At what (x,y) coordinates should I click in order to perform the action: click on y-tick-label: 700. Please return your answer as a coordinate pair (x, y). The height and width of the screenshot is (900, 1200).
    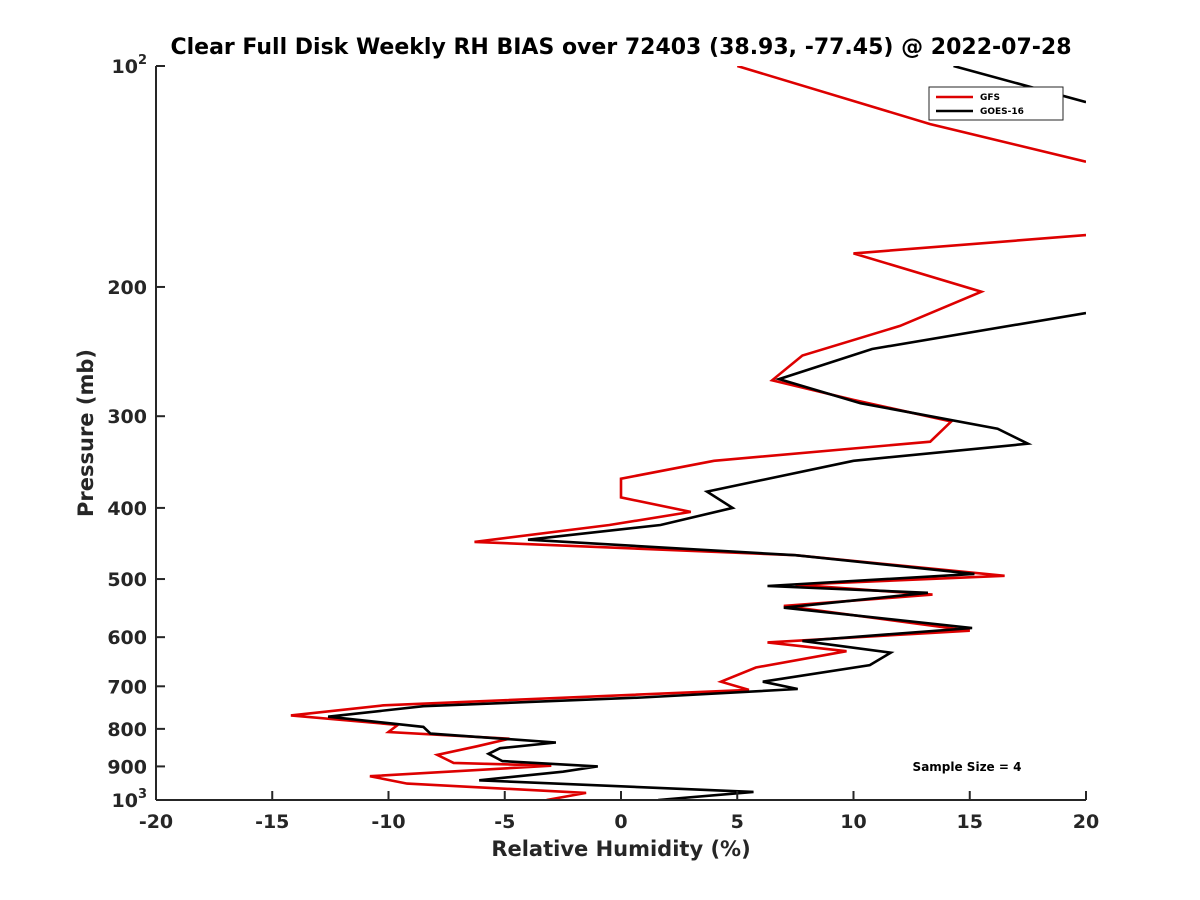
    Looking at the image, I should click on (127, 687).